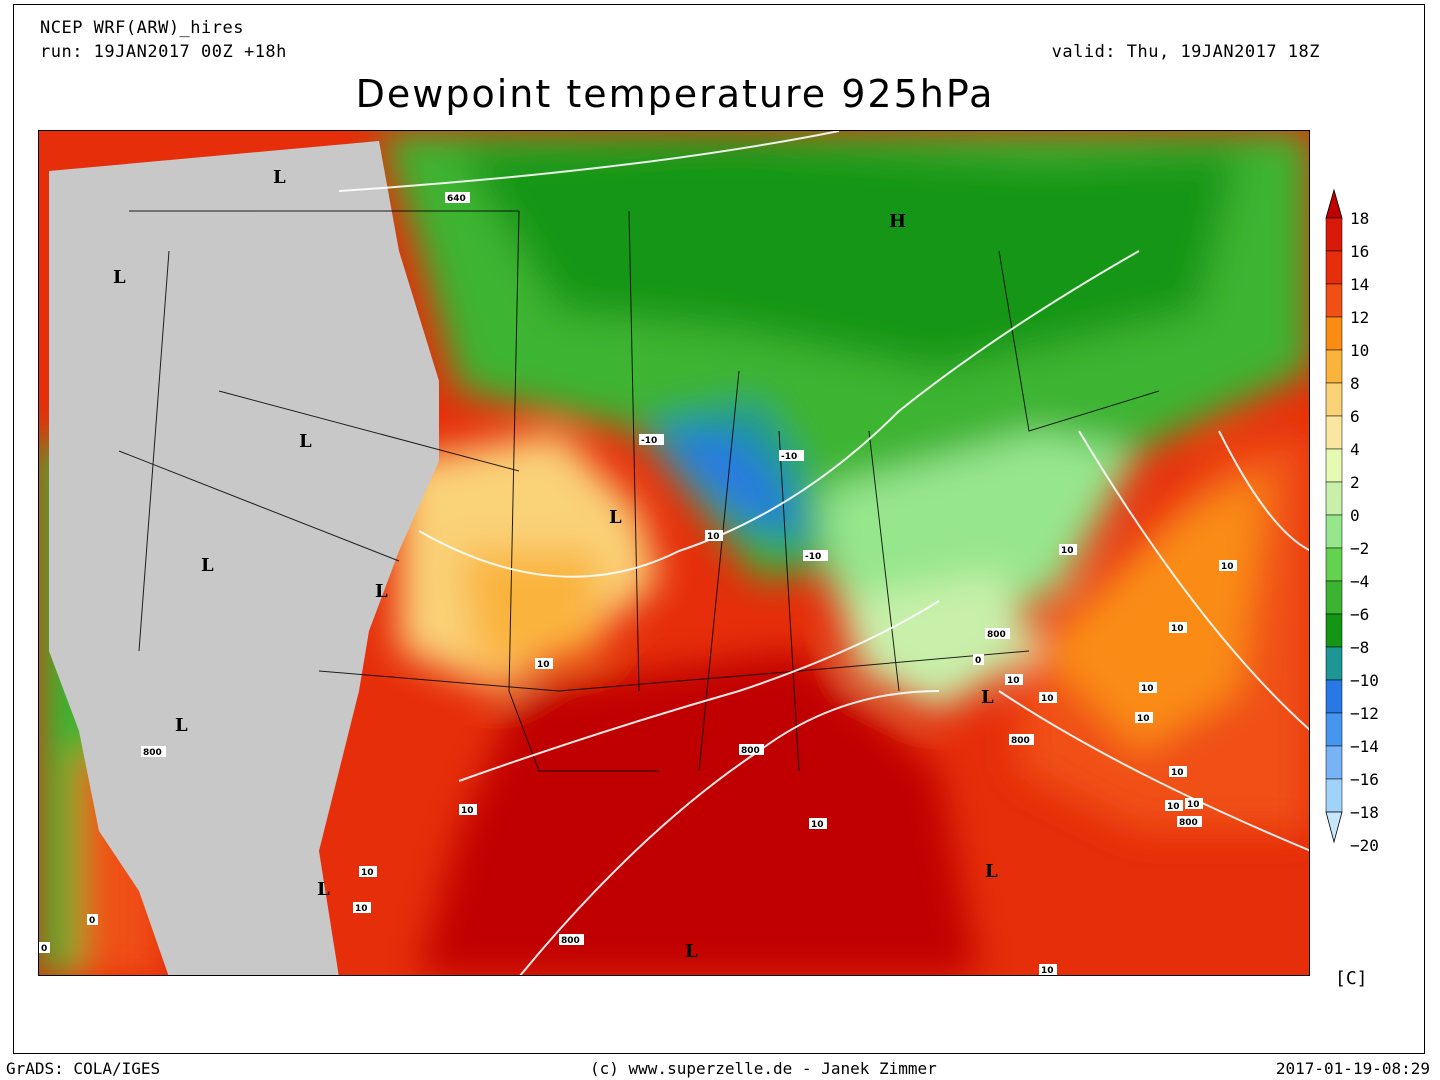 The height and width of the screenshot is (1080, 1440). I want to click on model-name: NCEP WRF(ARW)_hires, so click(142, 28).